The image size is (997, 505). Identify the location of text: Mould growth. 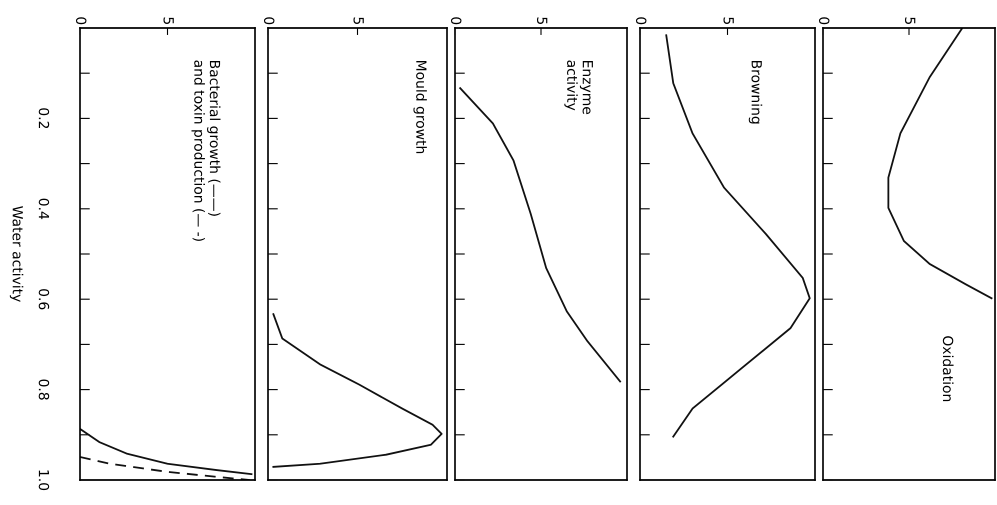
(420, 107).